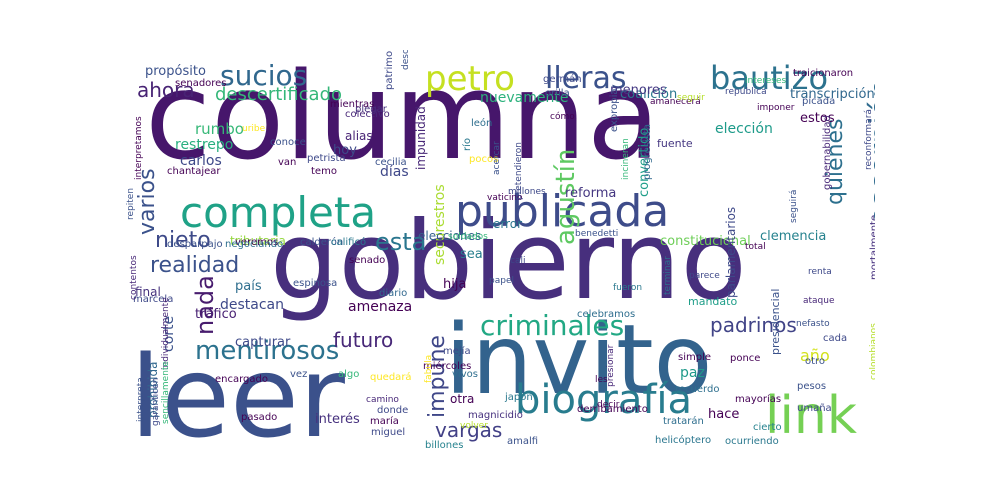 The width and height of the screenshot is (1000, 500). Describe the element at coordinates (552, 325) in the screenshot. I see `word: criminales` at that location.